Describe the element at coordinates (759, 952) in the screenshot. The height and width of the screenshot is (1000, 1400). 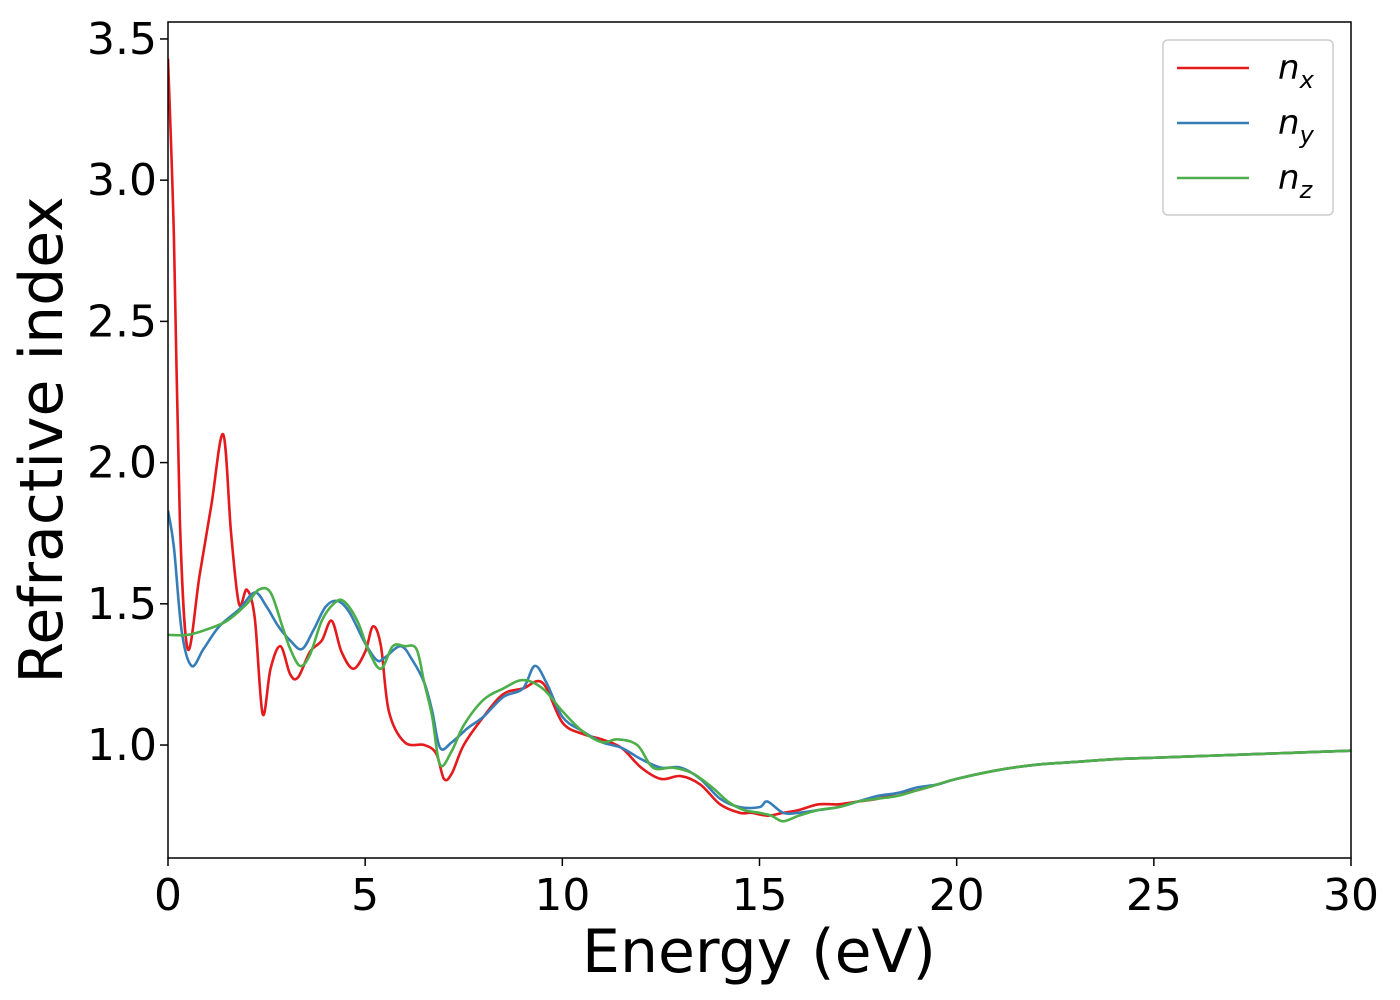
I see `x-axis-label: Energy (eV)` at that location.